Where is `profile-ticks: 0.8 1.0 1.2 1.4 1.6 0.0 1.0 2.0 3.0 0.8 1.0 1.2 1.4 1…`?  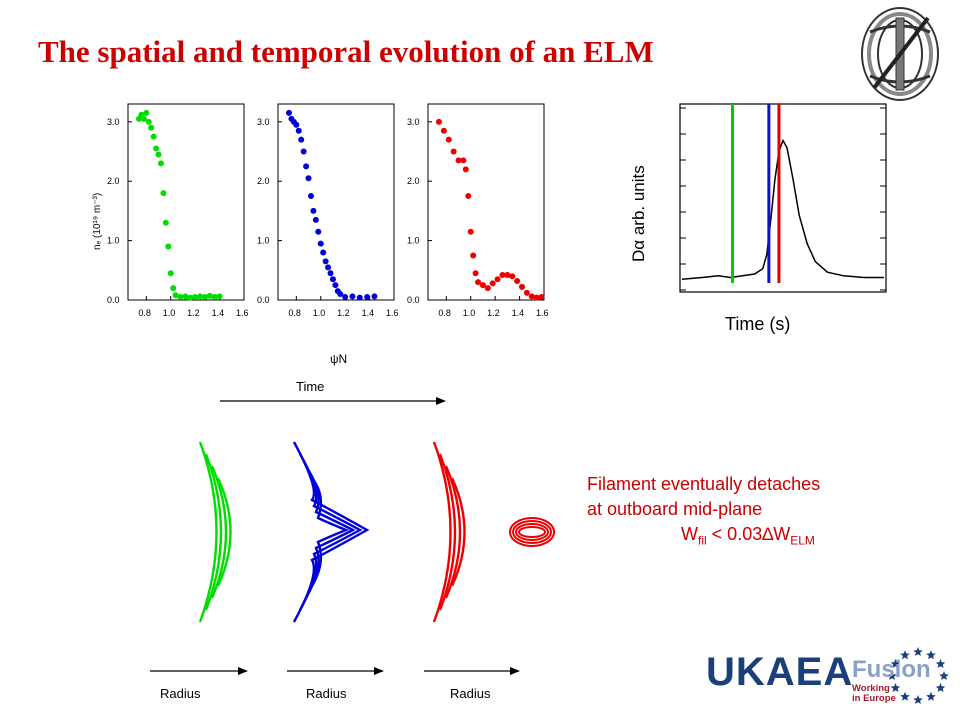
profile-ticks: 0.8 1.0 1.2 1.4 1.6 0.0 1.0 2.0 3.0 0.8 1.0 1.2 1.4 1… is located at coordinates (328, 217).